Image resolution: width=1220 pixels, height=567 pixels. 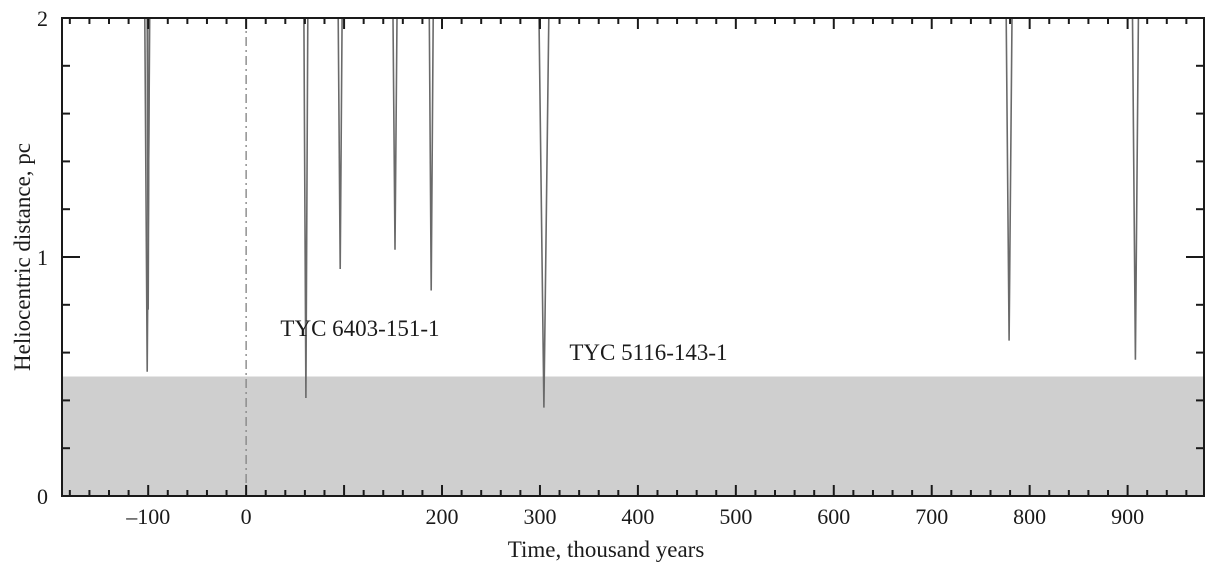 What do you see at coordinates (1029, 516) in the screenshot?
I see `x-tick-label: 800` at bounding box center [1029, 516].